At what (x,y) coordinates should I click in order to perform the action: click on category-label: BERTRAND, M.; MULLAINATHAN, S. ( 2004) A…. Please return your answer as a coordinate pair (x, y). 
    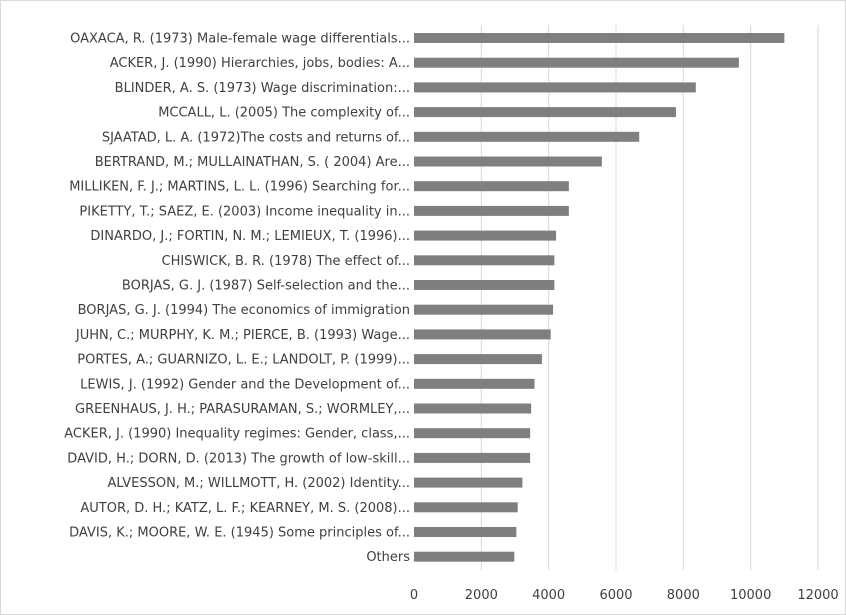
    Looking at the image, I should click on (252, 162).